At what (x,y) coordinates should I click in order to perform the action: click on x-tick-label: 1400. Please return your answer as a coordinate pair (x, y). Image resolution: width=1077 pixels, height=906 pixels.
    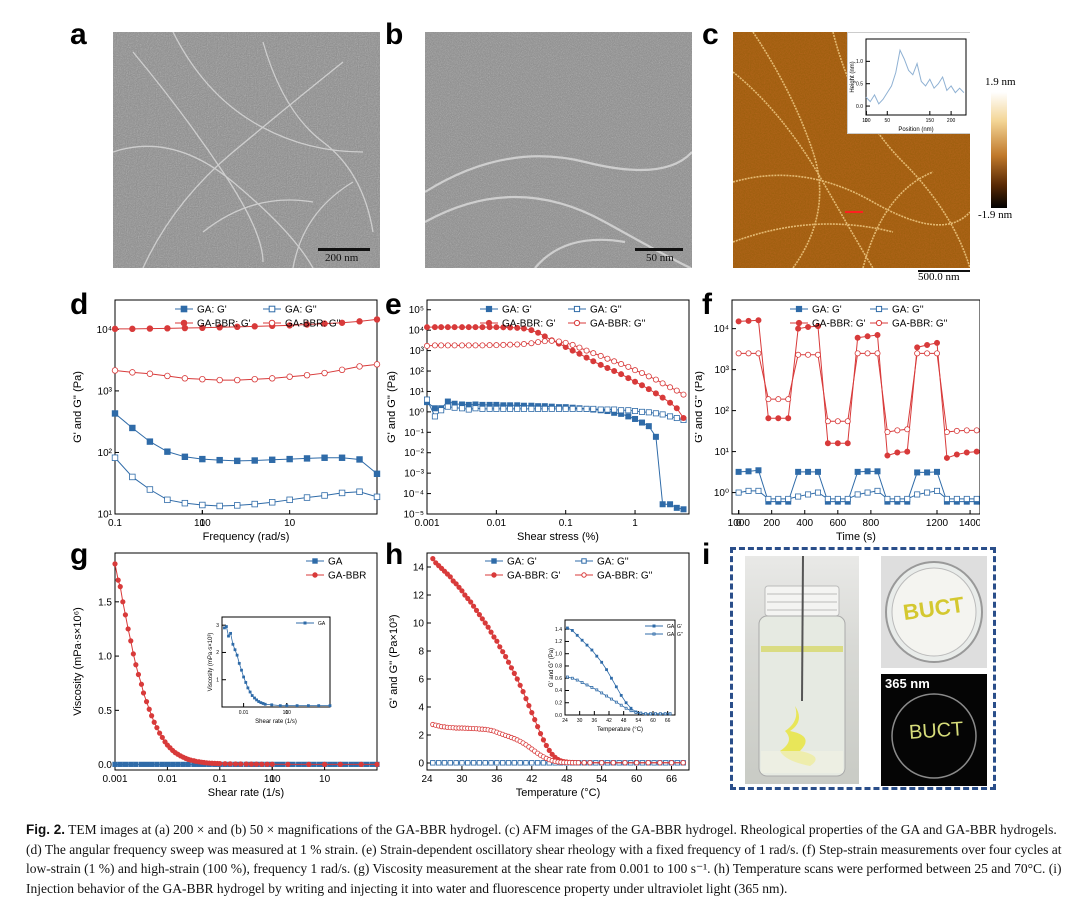
    Looking at the image, I should click on (969, 523).